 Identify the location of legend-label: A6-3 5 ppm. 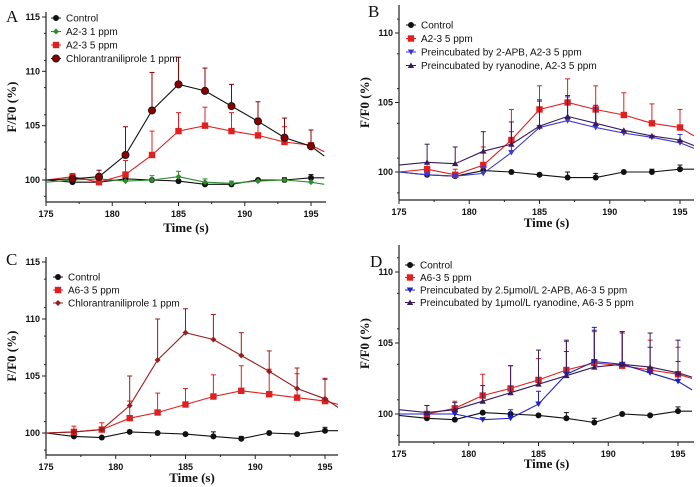
(446, 278).